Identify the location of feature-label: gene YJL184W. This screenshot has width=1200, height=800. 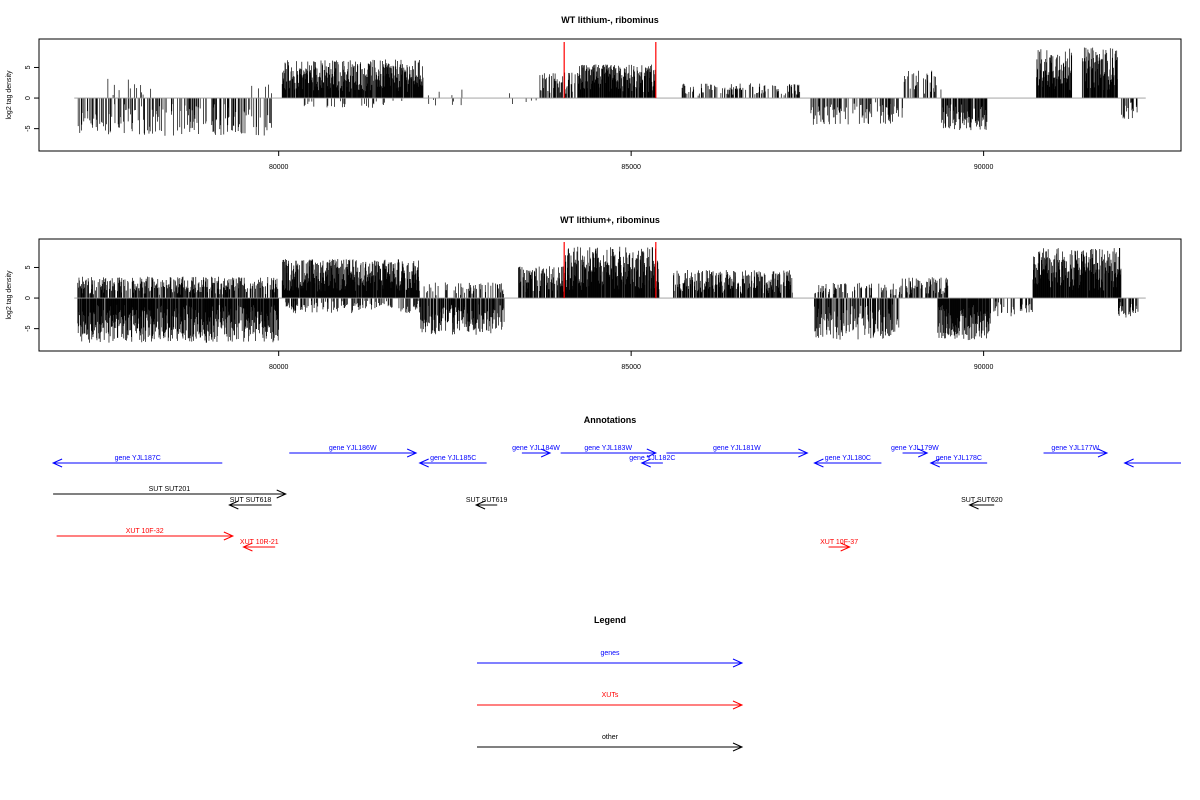
(536, 448).